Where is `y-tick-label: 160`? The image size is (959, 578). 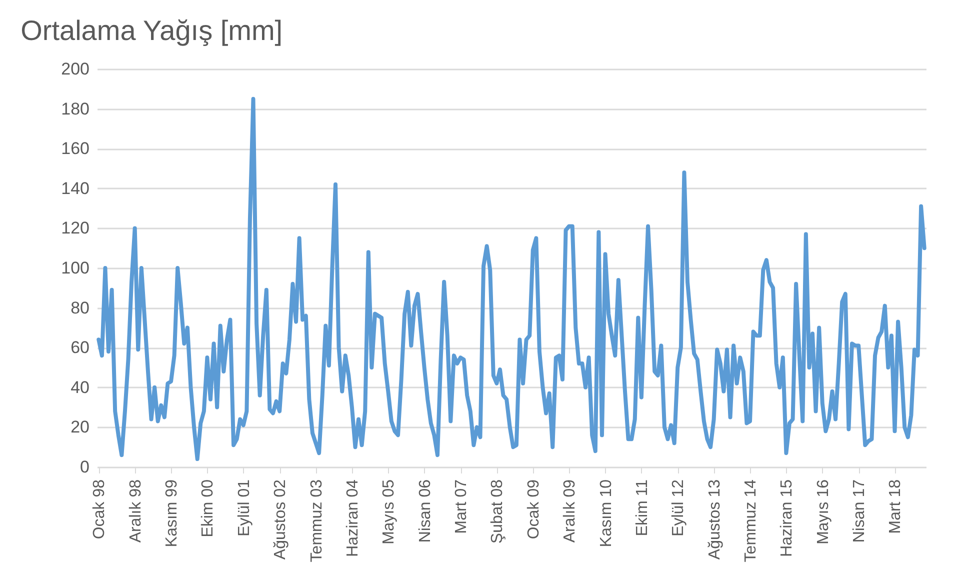
y-tick-label: 160 is located at coordinates (75, 148).